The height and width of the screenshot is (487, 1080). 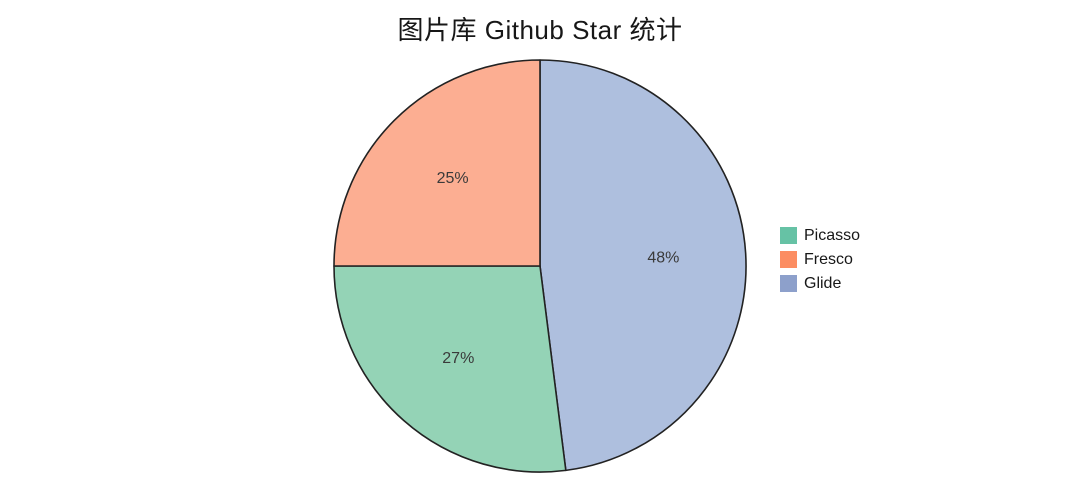 What do you see at coordinates (453, 178) in the screenshot?
I see `pie-pct-label-fresco: 25%` at bounding box center [453, 178].